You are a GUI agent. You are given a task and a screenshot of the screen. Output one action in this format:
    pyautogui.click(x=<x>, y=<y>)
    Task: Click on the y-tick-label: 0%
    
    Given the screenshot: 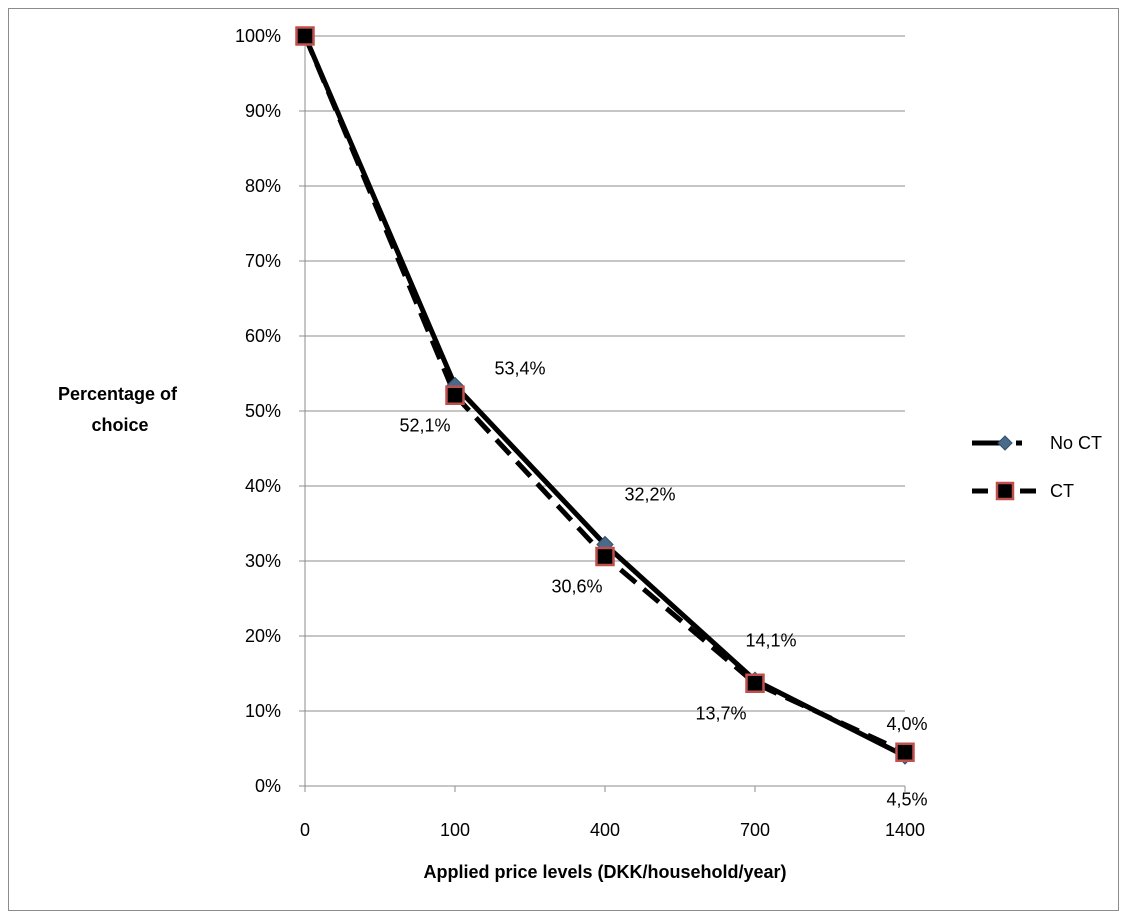 What is the action you would take?
    pyautogui.click(x=268, y=786)
    